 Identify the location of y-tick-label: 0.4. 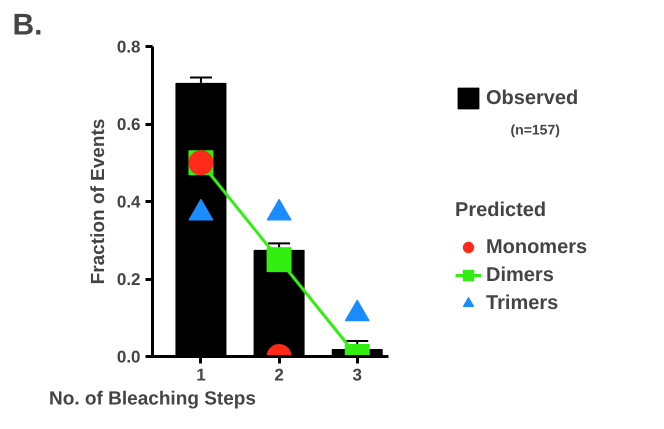
(129, 202).